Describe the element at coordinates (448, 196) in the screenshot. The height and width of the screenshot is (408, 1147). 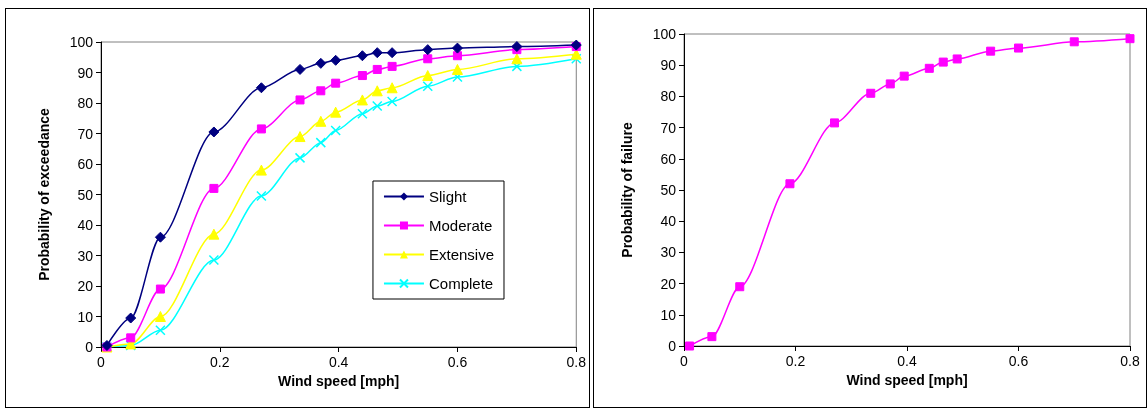
I see `legend-label: Slight` at that location.